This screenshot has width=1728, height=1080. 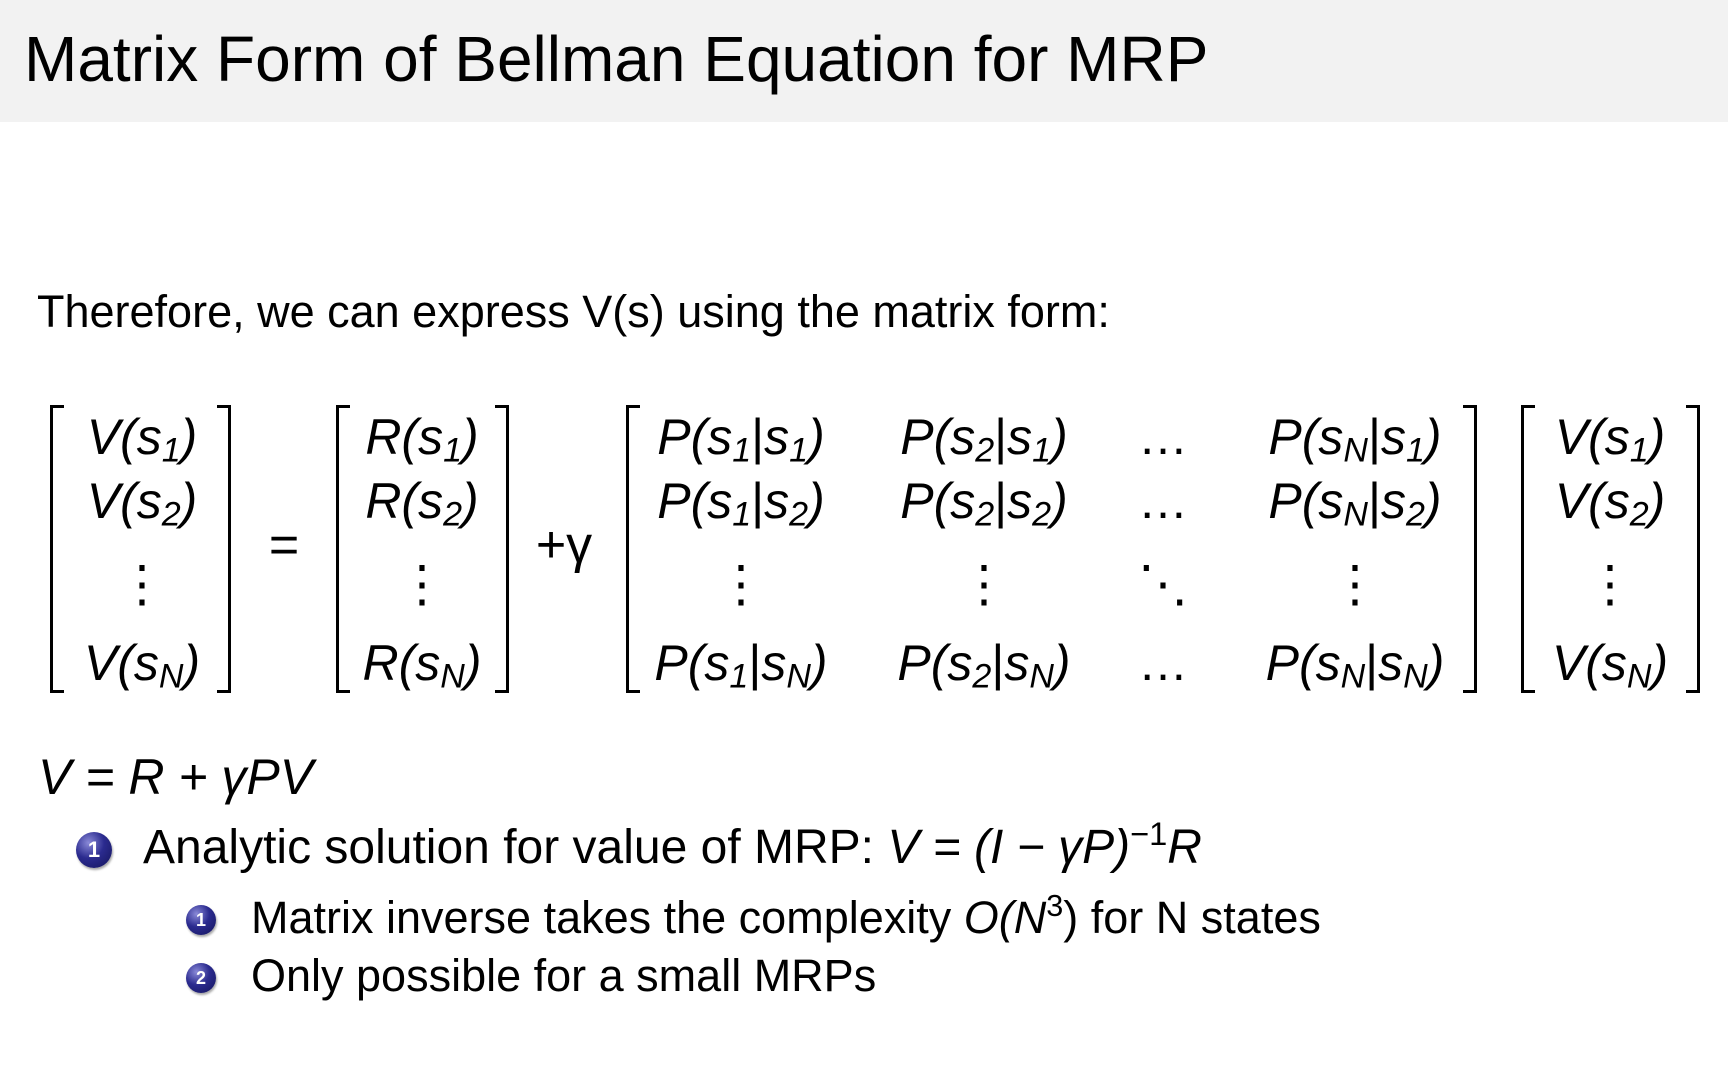 What do you see at coordinates (284, 545) in the screenshot?
I see `equals-sign: =` at bounding box center [284, 545].